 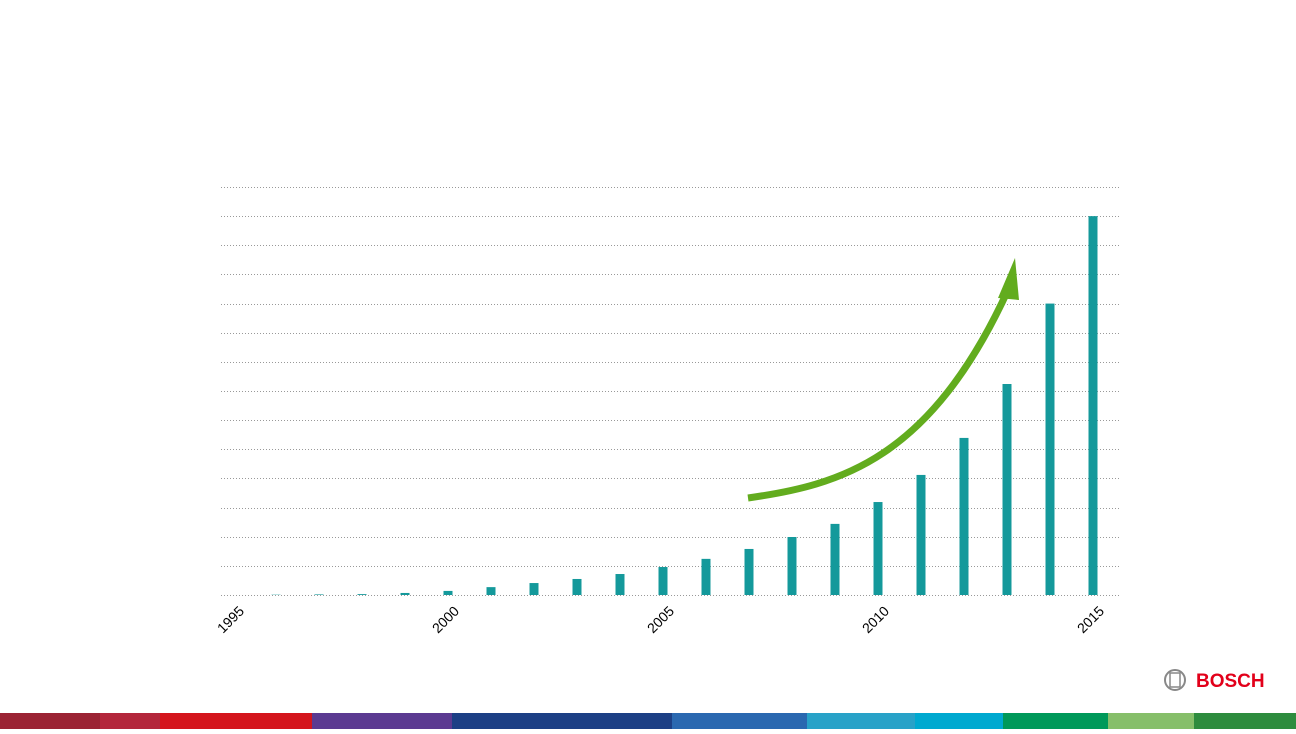 I want to click on logo-icon-inner, so click(x=1175, y=680).